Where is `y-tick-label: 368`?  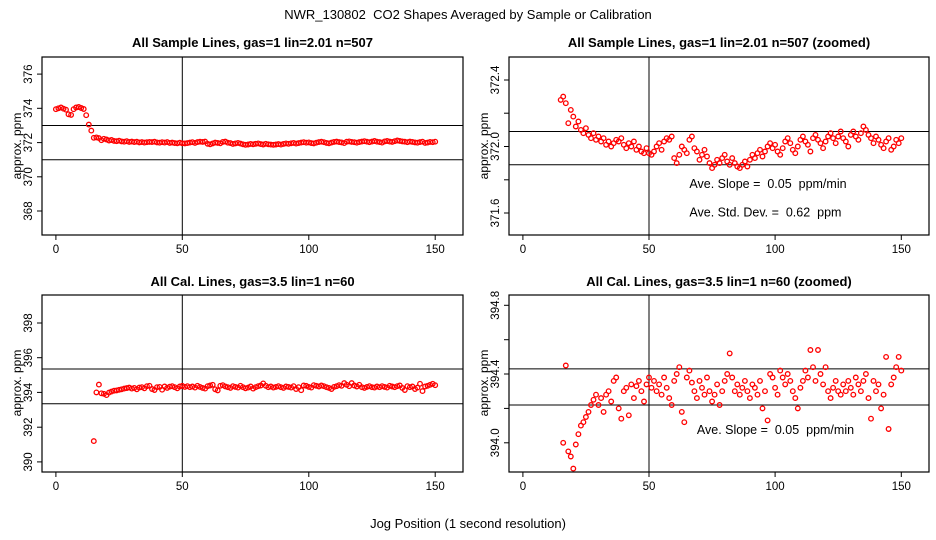 y-tick-label: 368 is located at coordinates (29, 210).